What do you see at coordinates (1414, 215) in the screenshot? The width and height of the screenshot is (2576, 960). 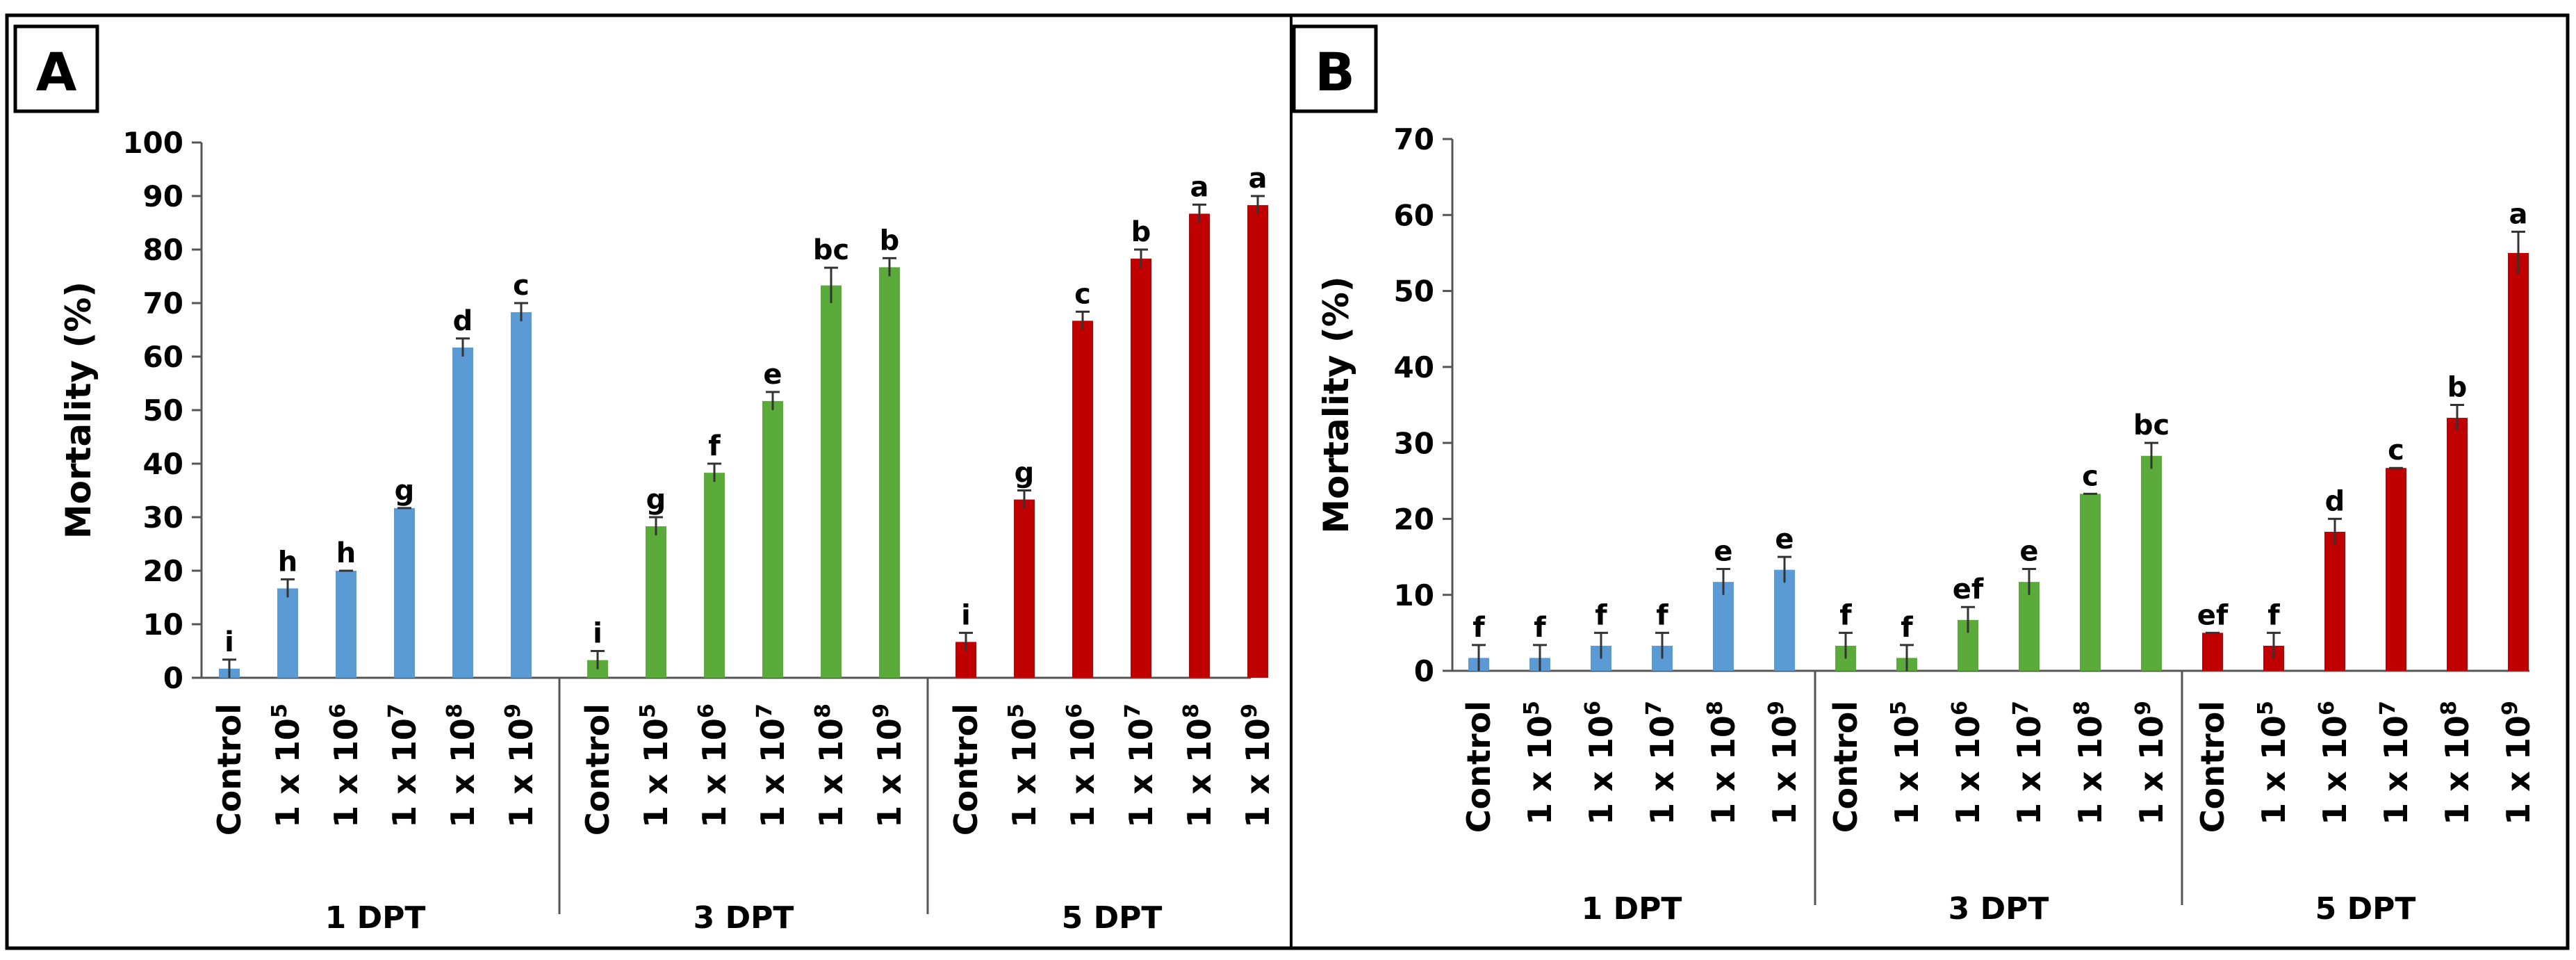 I see `panel-b-y-tick-label: 60` at bounding box center [1414, 215].